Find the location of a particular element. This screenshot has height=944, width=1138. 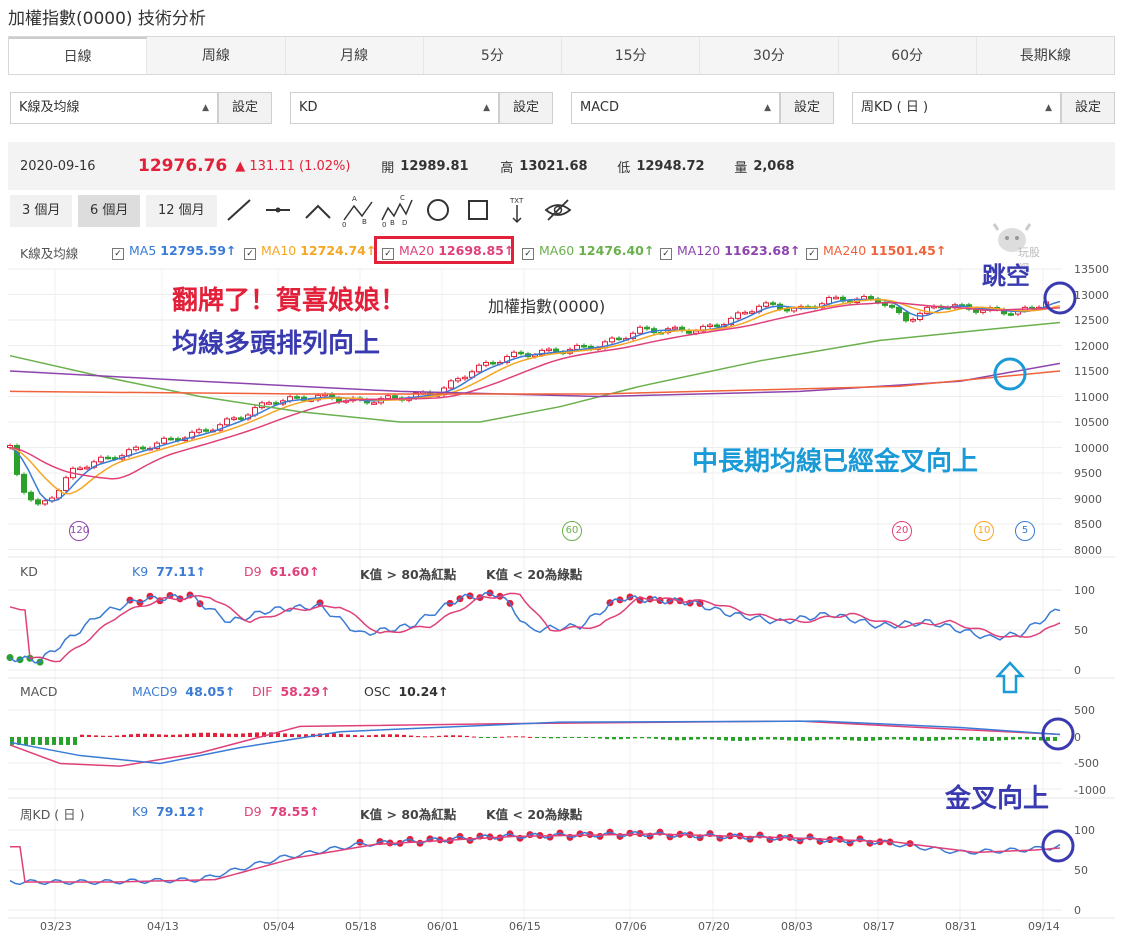

svg-text: 0 is located at coordinates (384, 224).